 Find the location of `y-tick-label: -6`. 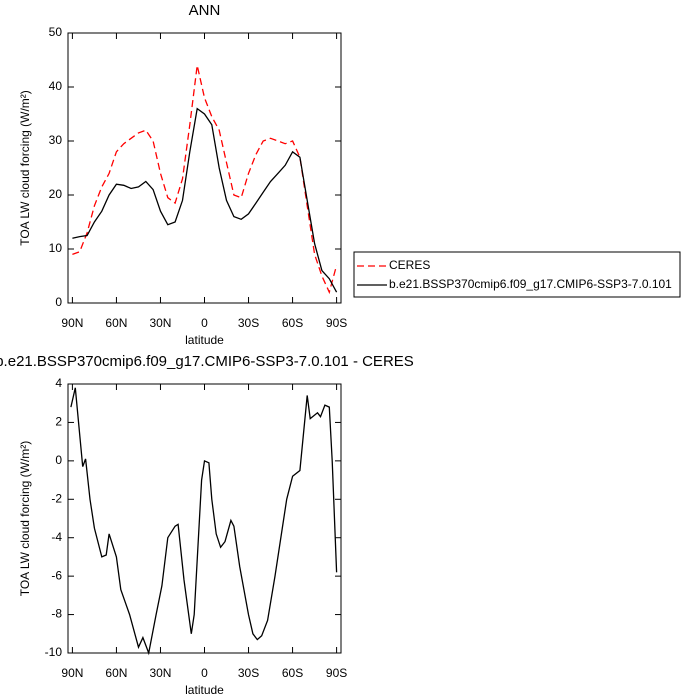

y-tick-label: -6 is located at coordinates (56, 575).